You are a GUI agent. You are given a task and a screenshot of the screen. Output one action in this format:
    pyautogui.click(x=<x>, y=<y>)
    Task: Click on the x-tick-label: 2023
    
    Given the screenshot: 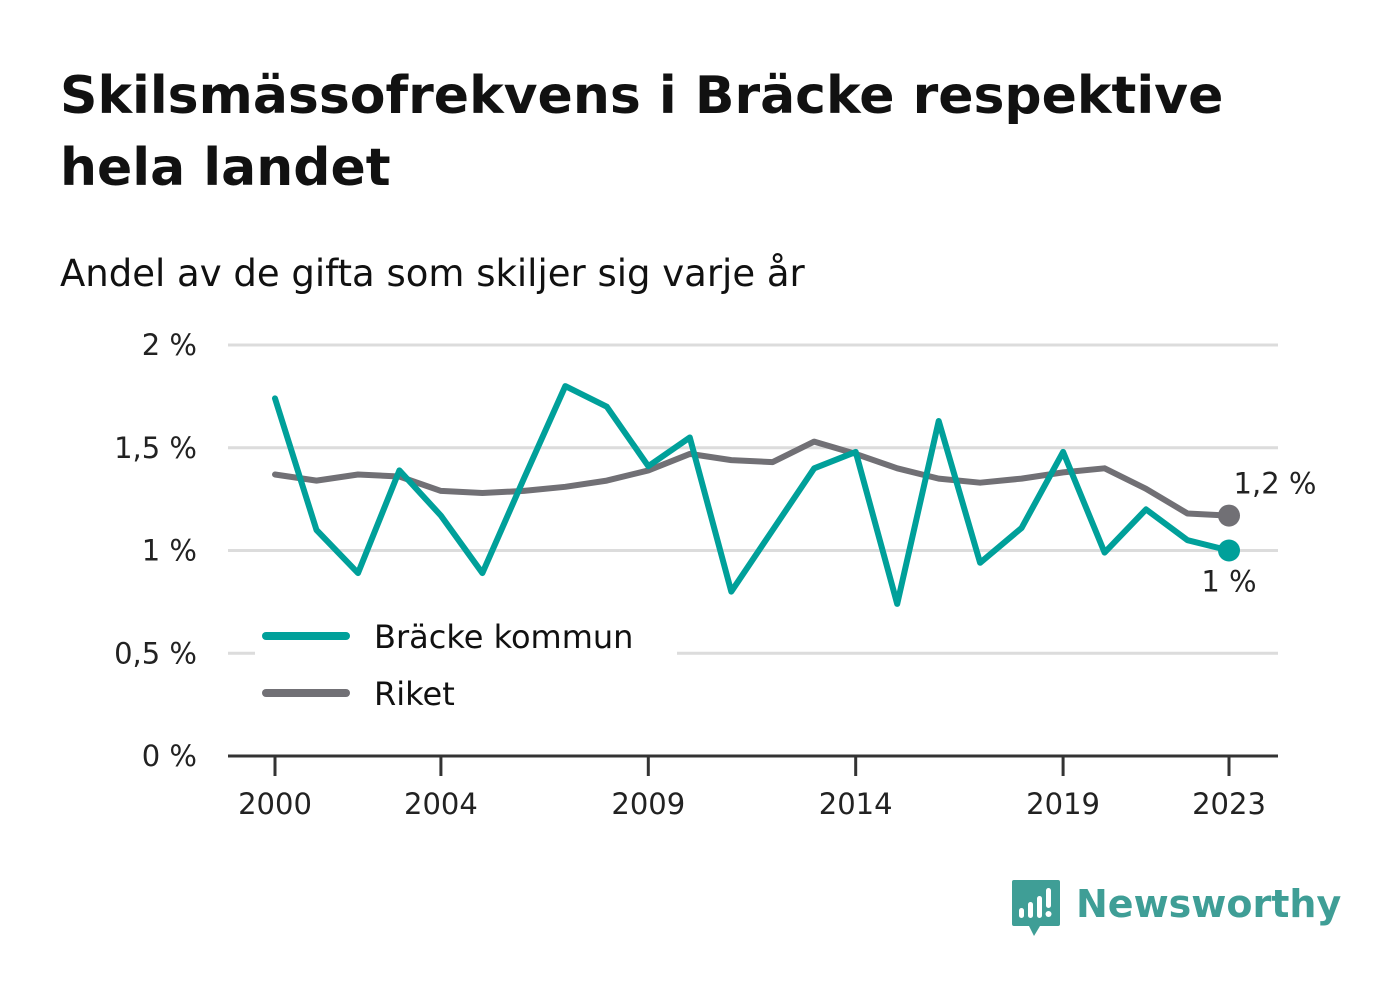 What is the action you would take?
    pyautogui.click(x=1229, y=804)
    